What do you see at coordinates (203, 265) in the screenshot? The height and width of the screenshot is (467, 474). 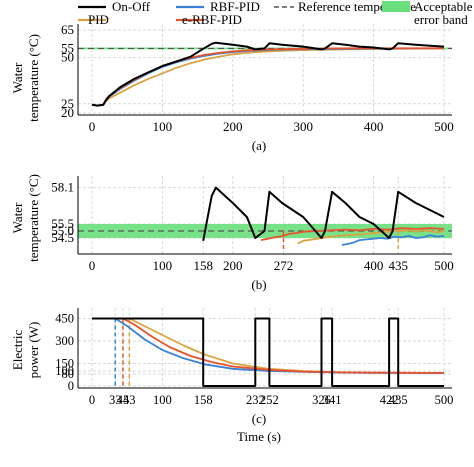 I see `x-tick-label-2: 158` at bounding box center [203, 265].